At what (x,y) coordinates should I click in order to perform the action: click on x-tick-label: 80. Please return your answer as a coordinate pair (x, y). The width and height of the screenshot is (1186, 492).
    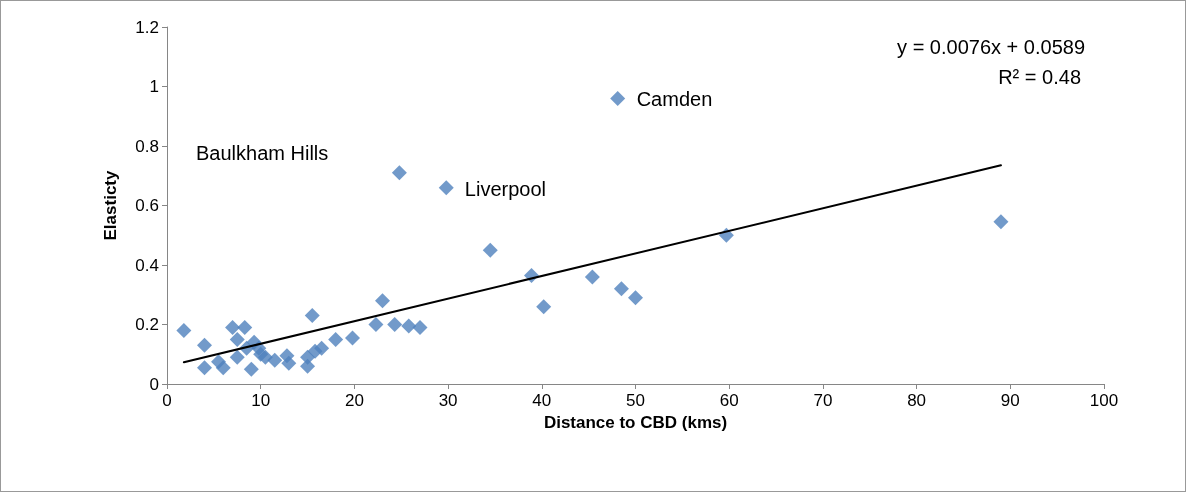
    Looking at the image, I should click on (917, 400).